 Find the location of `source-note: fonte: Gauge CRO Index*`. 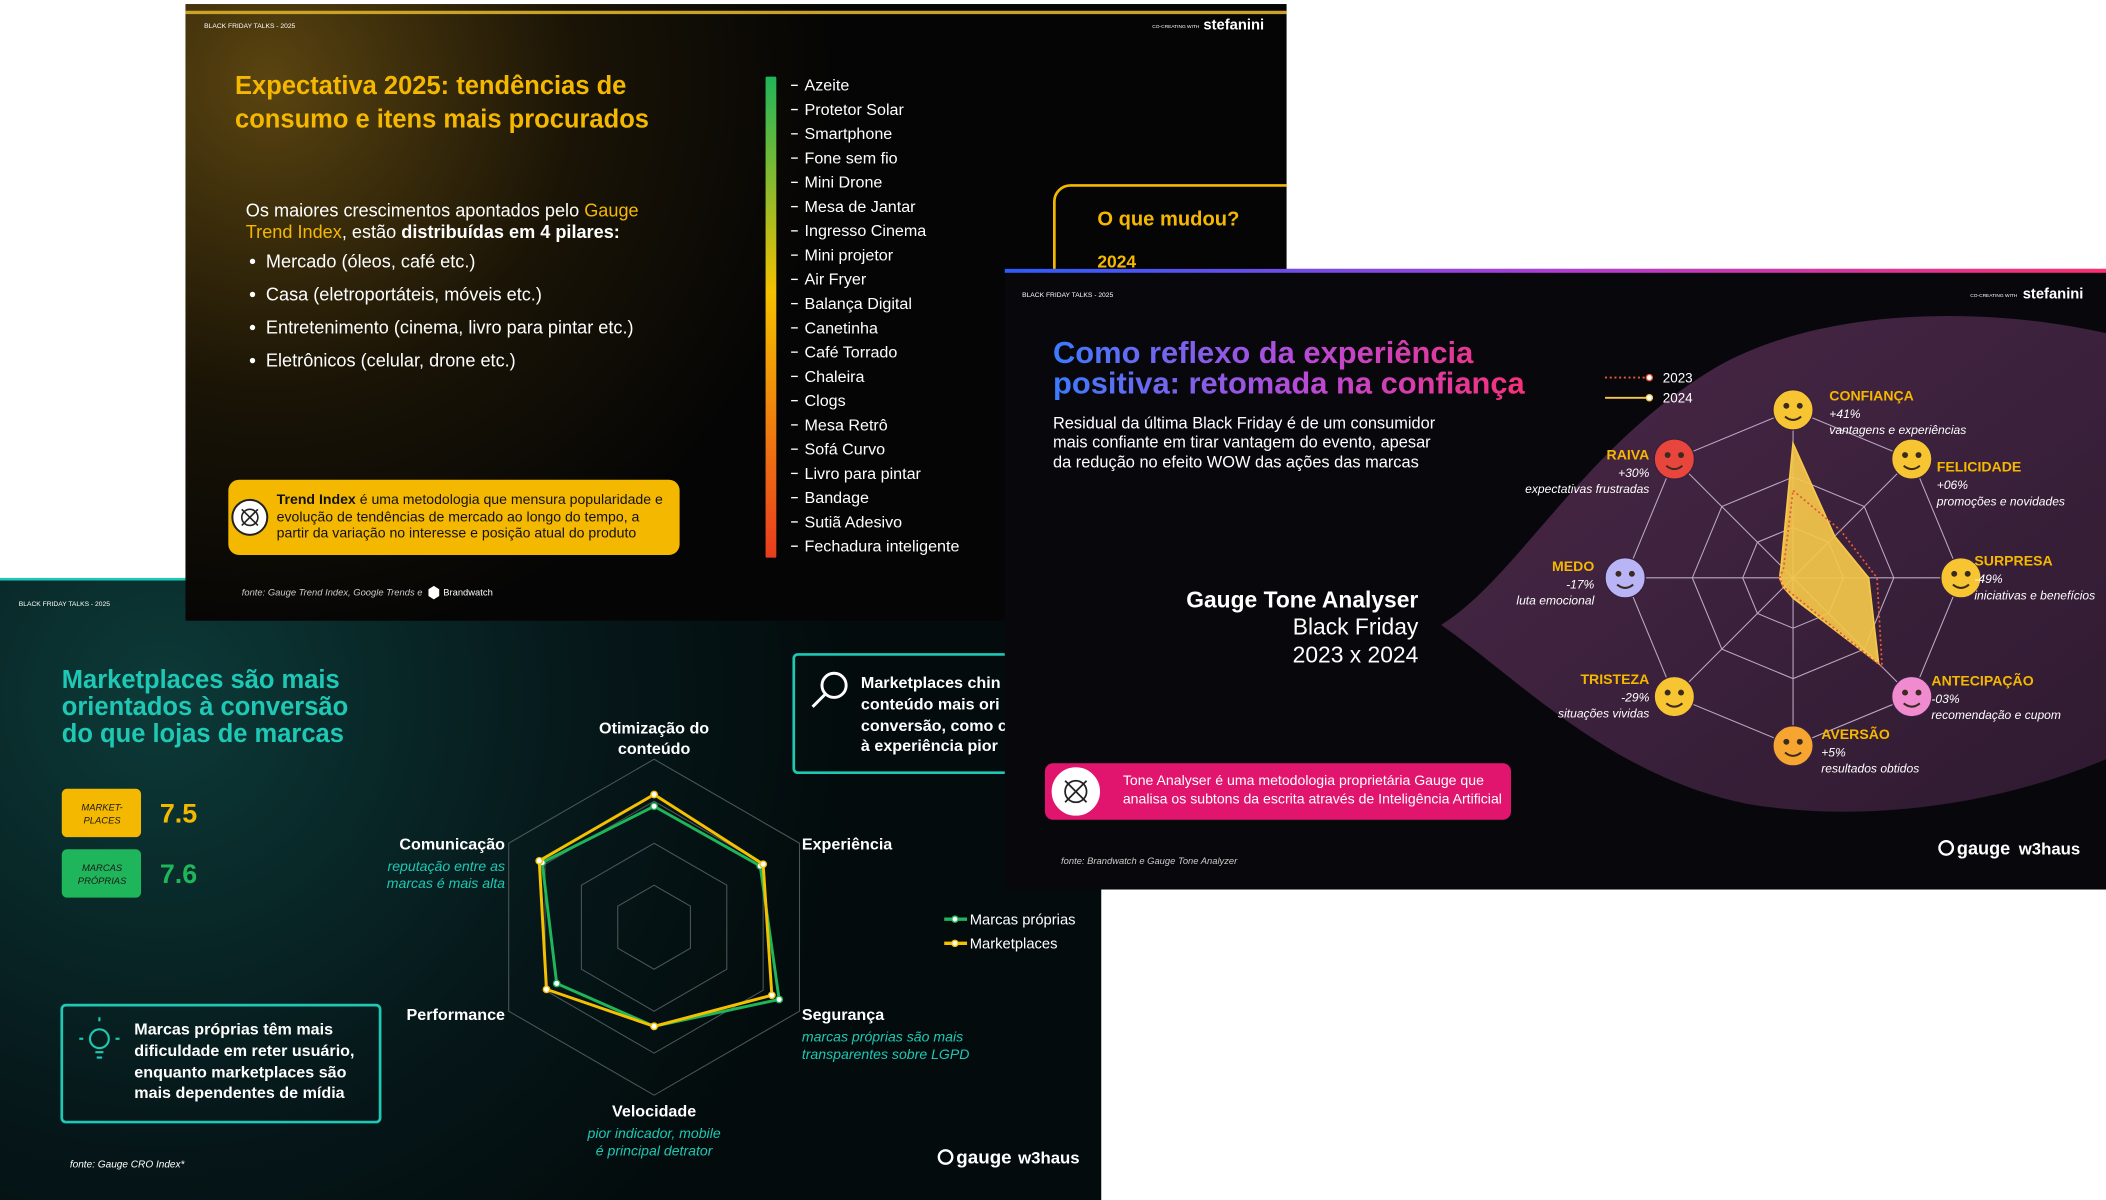

source-note: fonte: Gauge CRO Index* is located at coordinates (128, 1165).